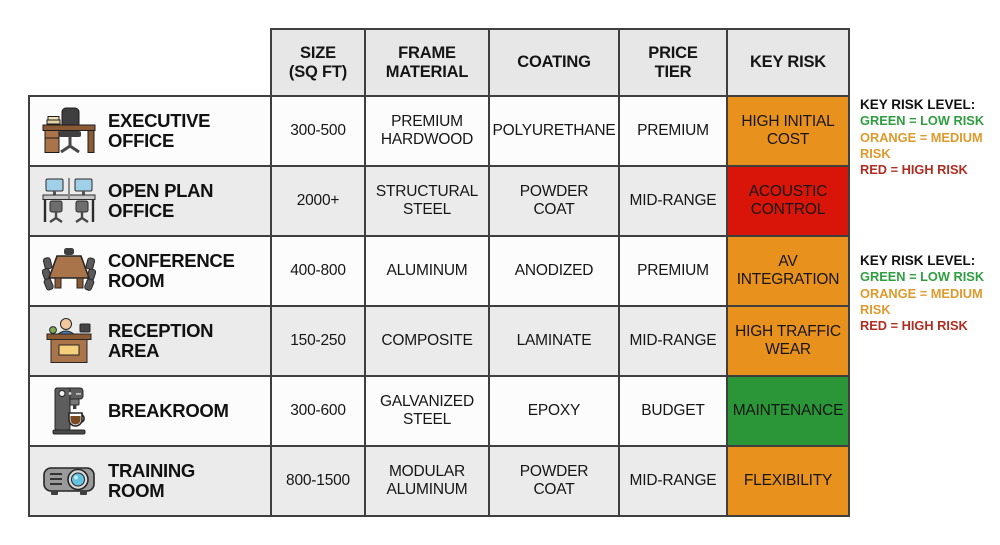  I want to click on header-size: SIZE (SQ FT), so click(318, 62).